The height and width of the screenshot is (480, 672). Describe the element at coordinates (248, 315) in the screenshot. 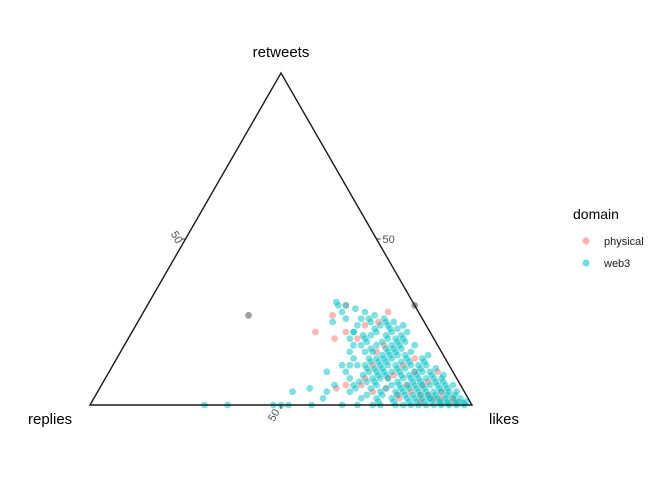

I see `data-point-overlap` at that location.